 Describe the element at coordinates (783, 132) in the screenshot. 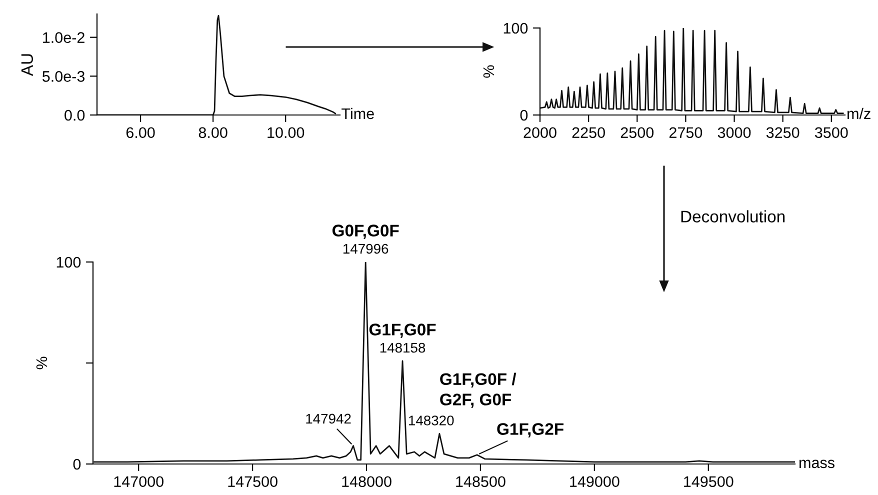

I see `x-tick-label: 3250` at that location.